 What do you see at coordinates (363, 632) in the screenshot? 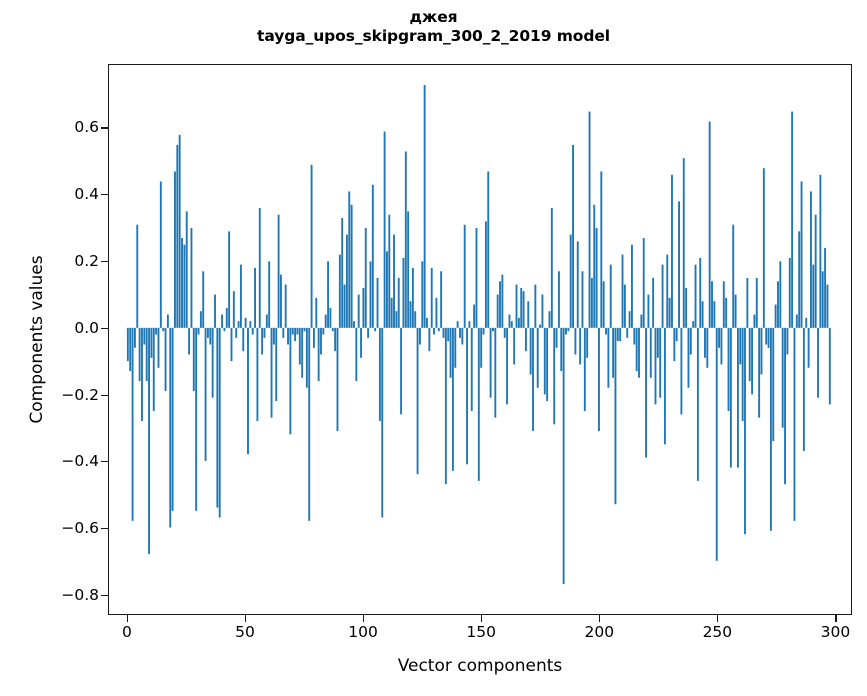
I see `x-tick-label: 100` at bounding box center [363, 632].